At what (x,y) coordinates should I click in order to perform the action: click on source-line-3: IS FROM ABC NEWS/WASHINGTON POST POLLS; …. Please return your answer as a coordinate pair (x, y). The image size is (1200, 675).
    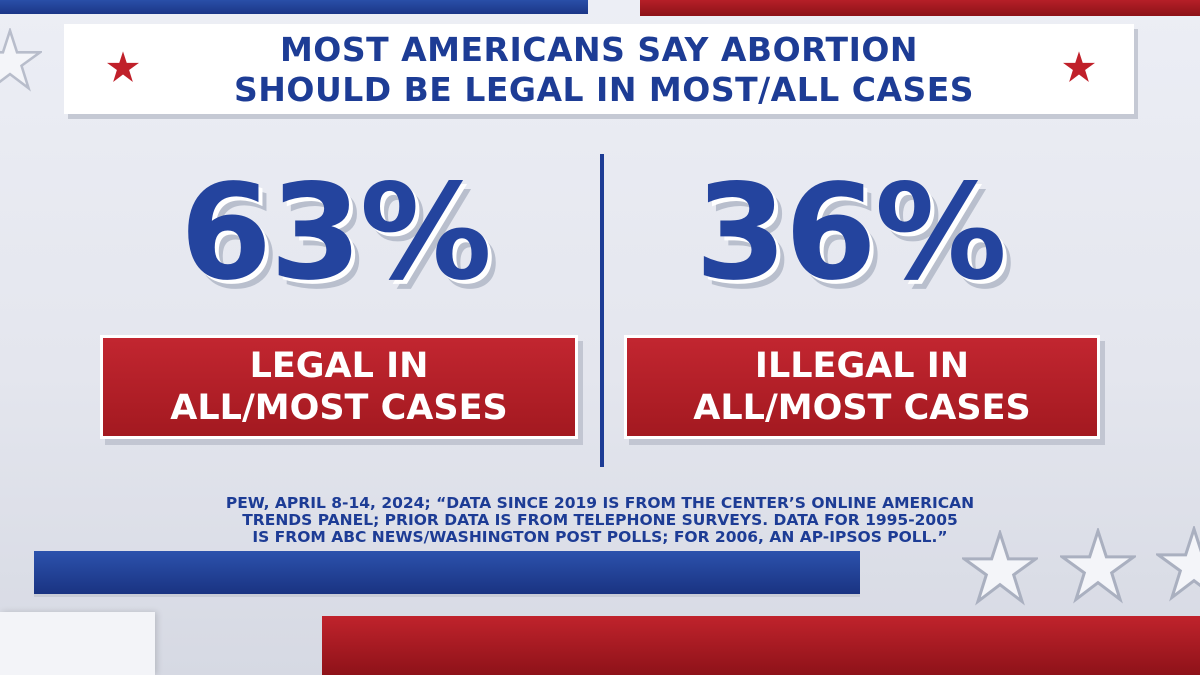
    Looking at the image, I should click on (600, 537).